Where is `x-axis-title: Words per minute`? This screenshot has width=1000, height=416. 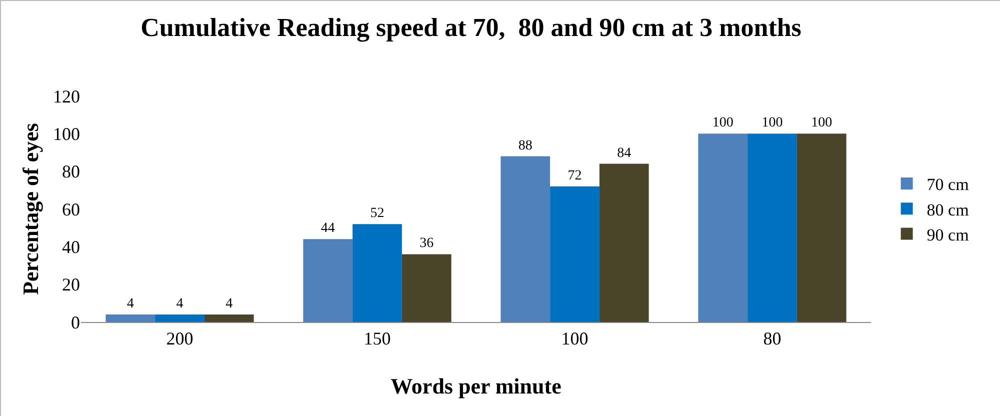 x-axis-title: Words per minute is located at coordinates (476, 386).